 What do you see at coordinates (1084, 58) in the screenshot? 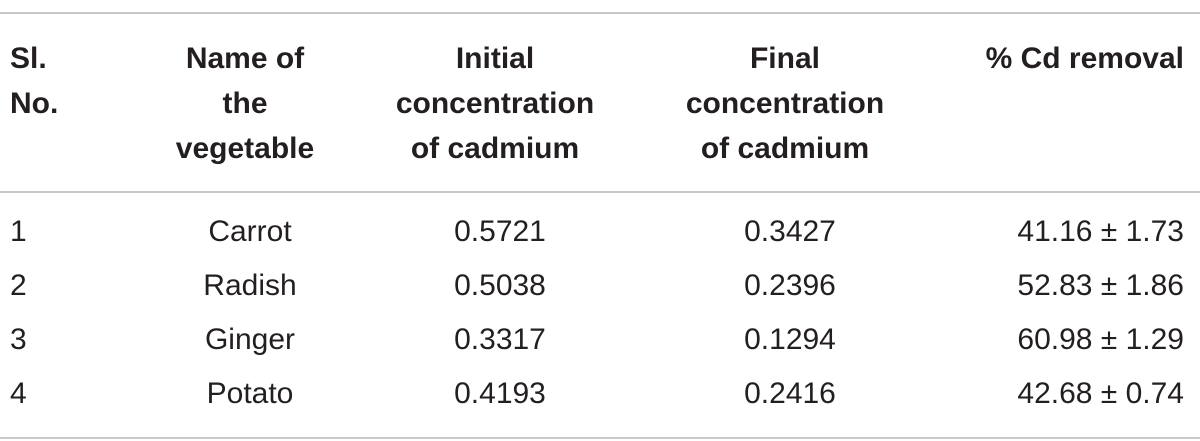
I see `header-cd-removal: % Cd removal` at bounding box center [1084, 58].